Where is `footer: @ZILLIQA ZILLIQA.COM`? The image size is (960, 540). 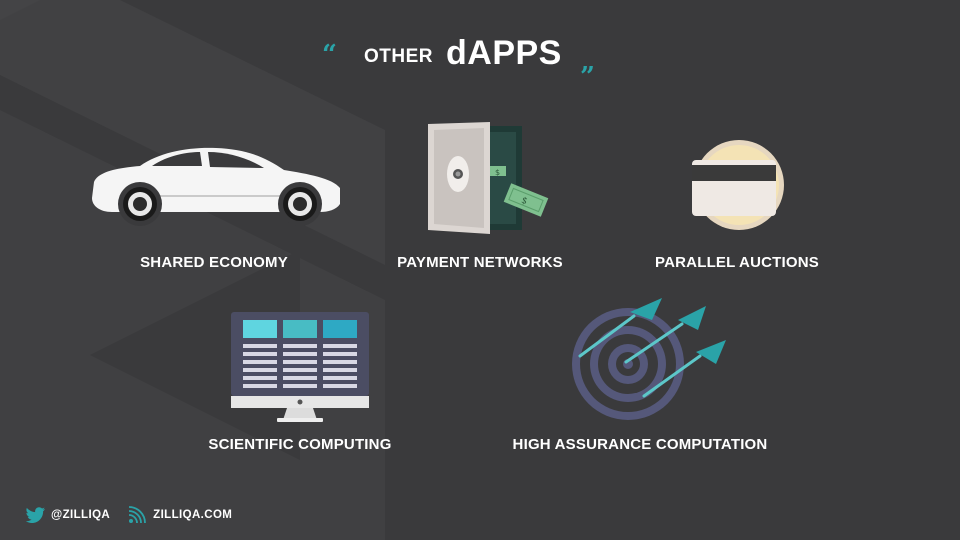
footer: @ZILLIQA ZILLIQA.COM is located at coordinates (129, 515).